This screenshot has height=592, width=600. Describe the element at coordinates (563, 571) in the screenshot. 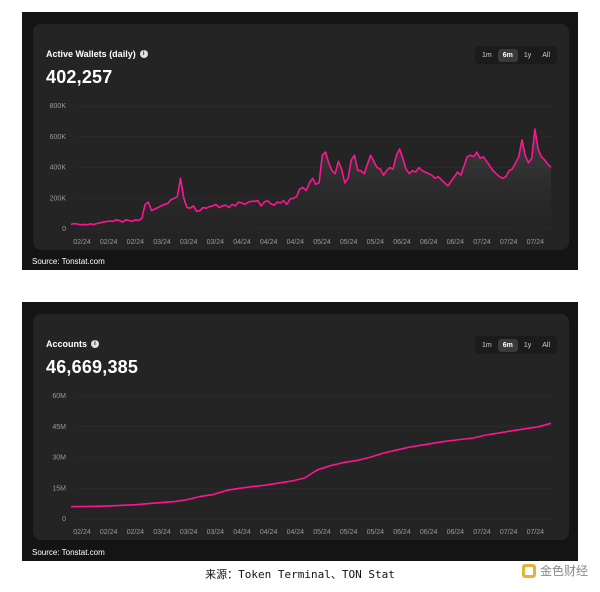

I see `brand-name: 金色财经` at that location.